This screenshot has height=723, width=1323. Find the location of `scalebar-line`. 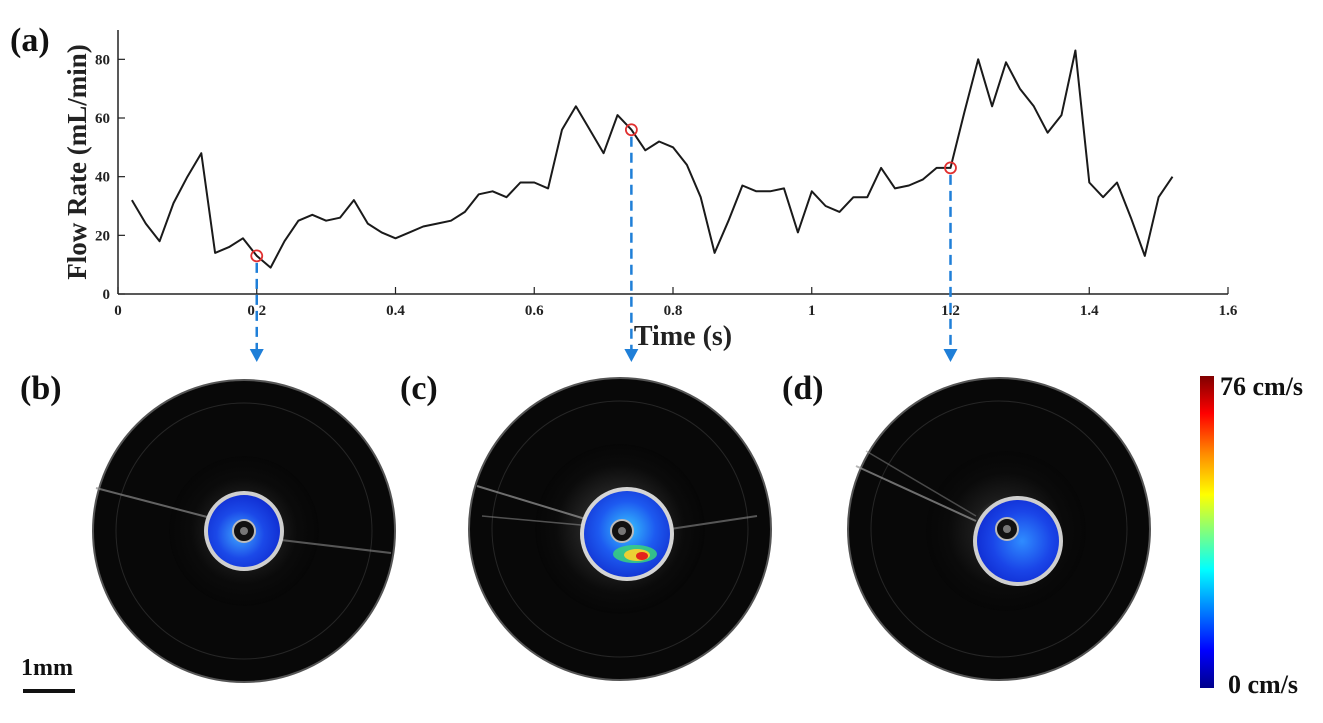

scalebar-line is located at coordinates (49, 691).